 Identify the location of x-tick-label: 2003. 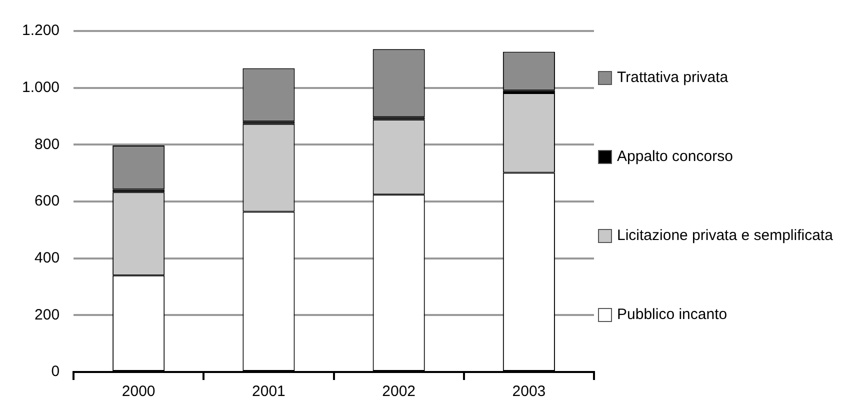
(529, 391).